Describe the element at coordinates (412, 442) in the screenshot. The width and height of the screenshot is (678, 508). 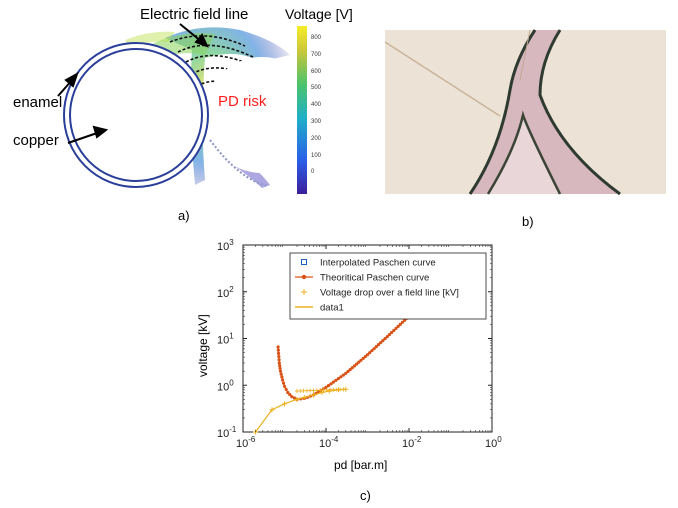
I see `x-tick-label: 10⁻²` at that location.